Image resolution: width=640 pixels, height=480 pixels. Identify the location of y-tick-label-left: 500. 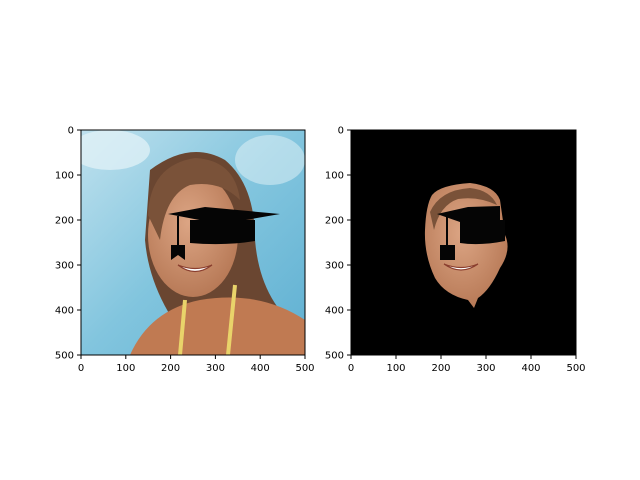
(64, 356).